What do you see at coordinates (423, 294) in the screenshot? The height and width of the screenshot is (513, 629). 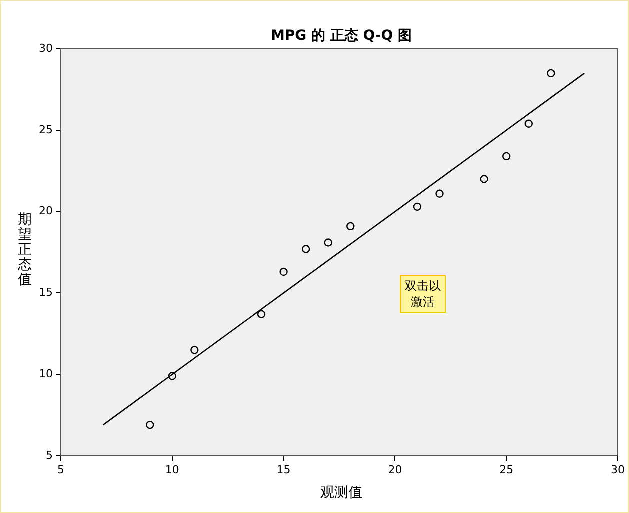 I see `annotation: 双击以激活` at bounding box center [423, 294].